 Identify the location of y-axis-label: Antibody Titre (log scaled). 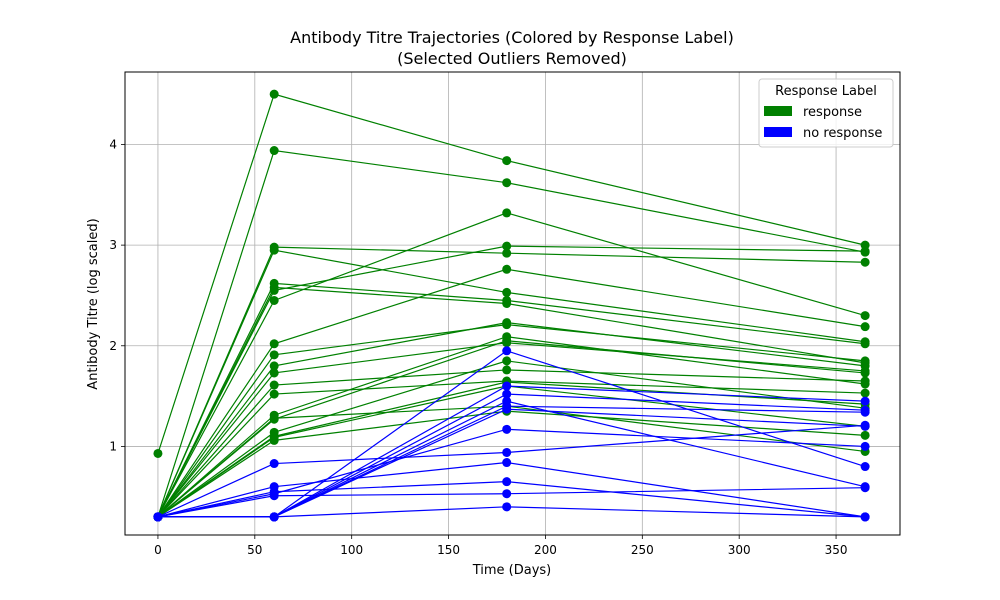
(93, 303).